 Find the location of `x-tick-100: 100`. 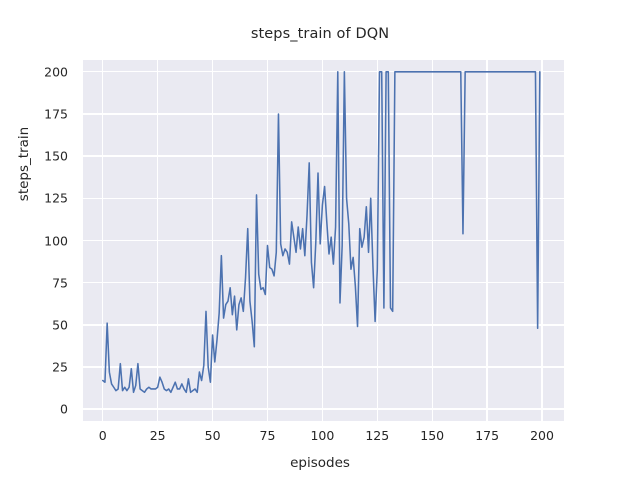

x-tick-100: 100 is located at coordinates (322, 435).